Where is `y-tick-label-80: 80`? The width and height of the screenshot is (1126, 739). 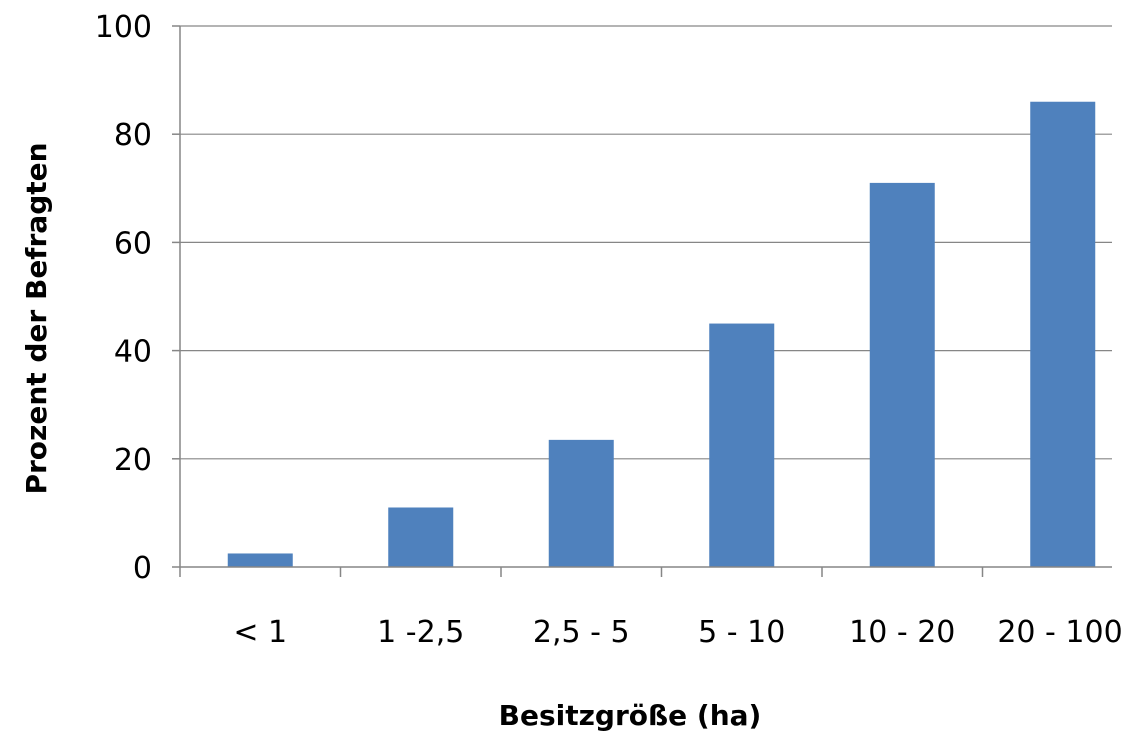 y-tick-label-80: 80 is located at coordinates (133, 135).